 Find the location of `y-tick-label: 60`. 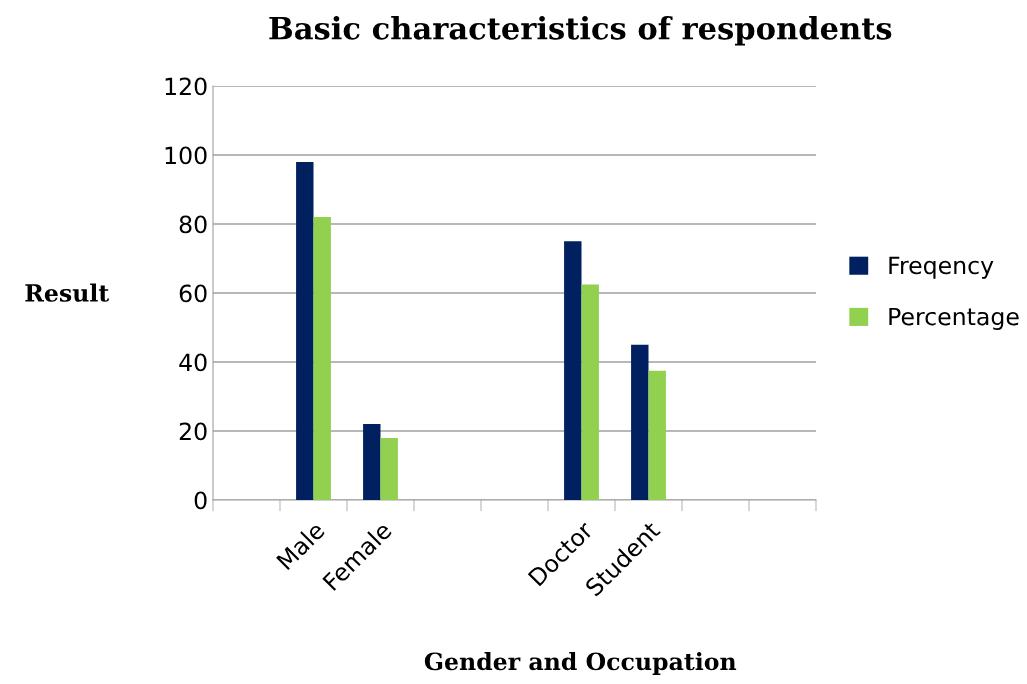

y-tick-label: 60 is located at coordinates (193, 293).